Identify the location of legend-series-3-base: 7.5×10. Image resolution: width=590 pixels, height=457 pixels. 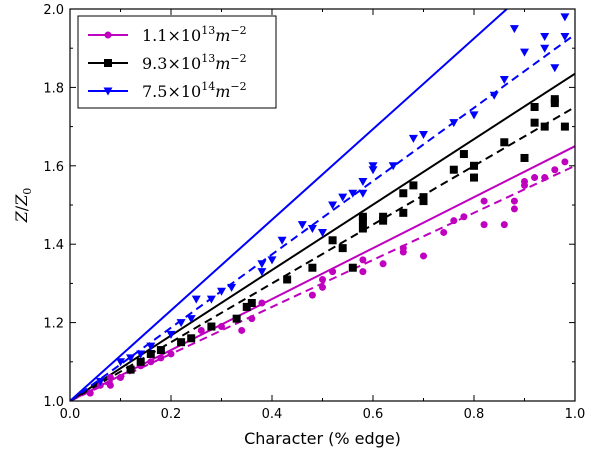
(171, 91).